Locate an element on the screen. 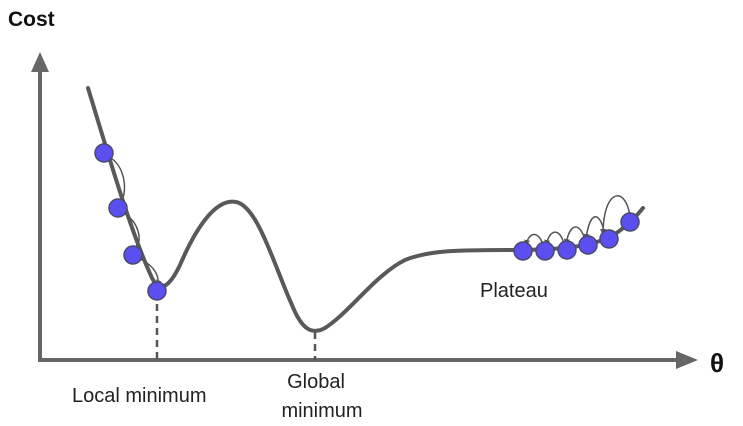  x-axis-arrowhead is located at coordinates (687, 360).